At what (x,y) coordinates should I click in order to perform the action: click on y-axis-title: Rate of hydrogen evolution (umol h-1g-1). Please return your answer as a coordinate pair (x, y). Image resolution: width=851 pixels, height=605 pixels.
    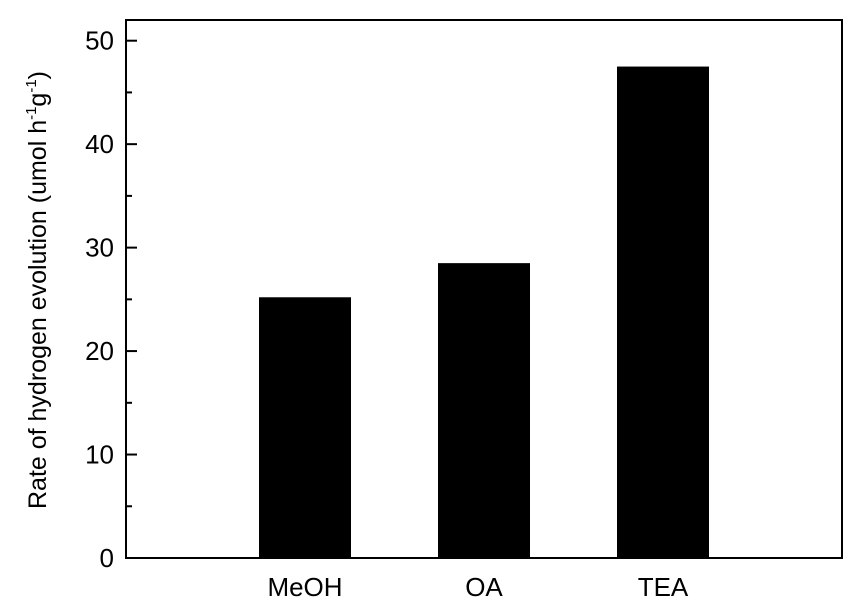
    Looking at the image, I should click on (37, 290).